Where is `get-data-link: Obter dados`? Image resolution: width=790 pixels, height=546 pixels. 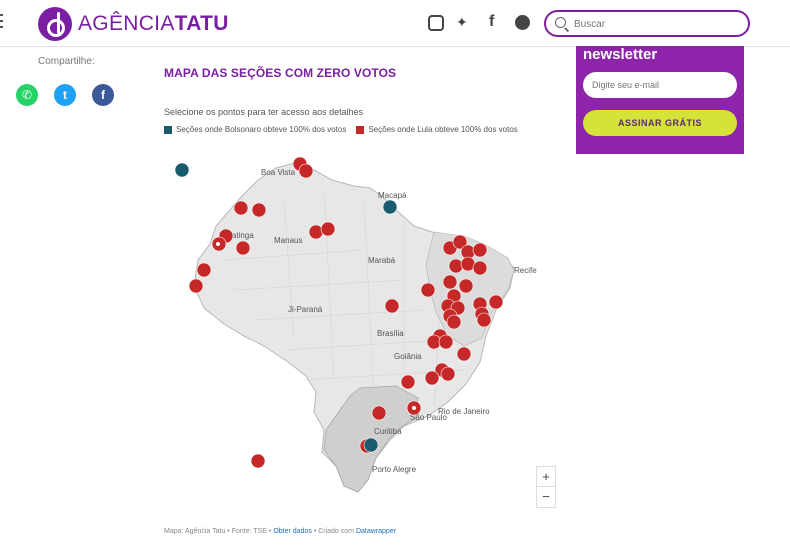 get-data-link: Obter dados is located at coordinates (292, 531).